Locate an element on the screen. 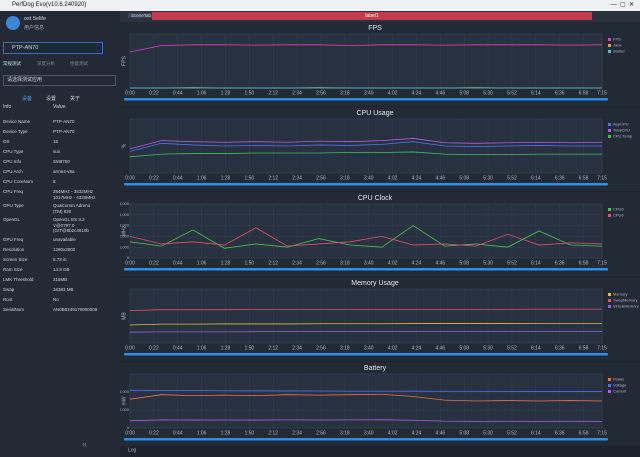 The height and width of the screenshot is (457, 640). x-tick-label: 2:34 is located at coordinates (297, 93).